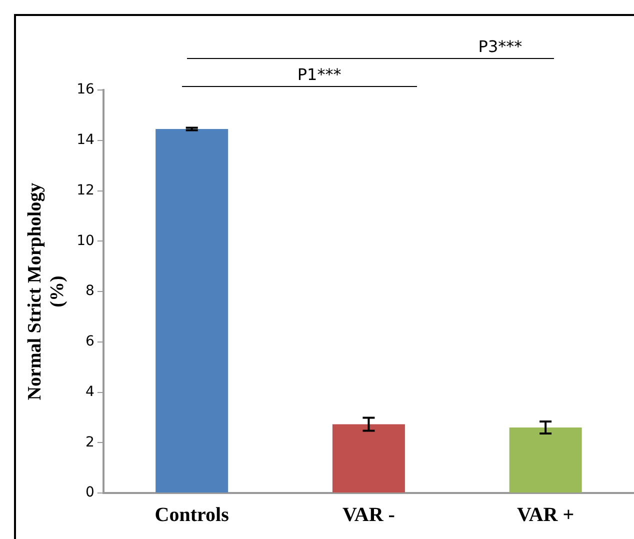 The image size is (634, 539). What do you see at coordinates (89, 342) in the screenshot?
I see `y-tick-label: 6` at bounding box center [89, 342].